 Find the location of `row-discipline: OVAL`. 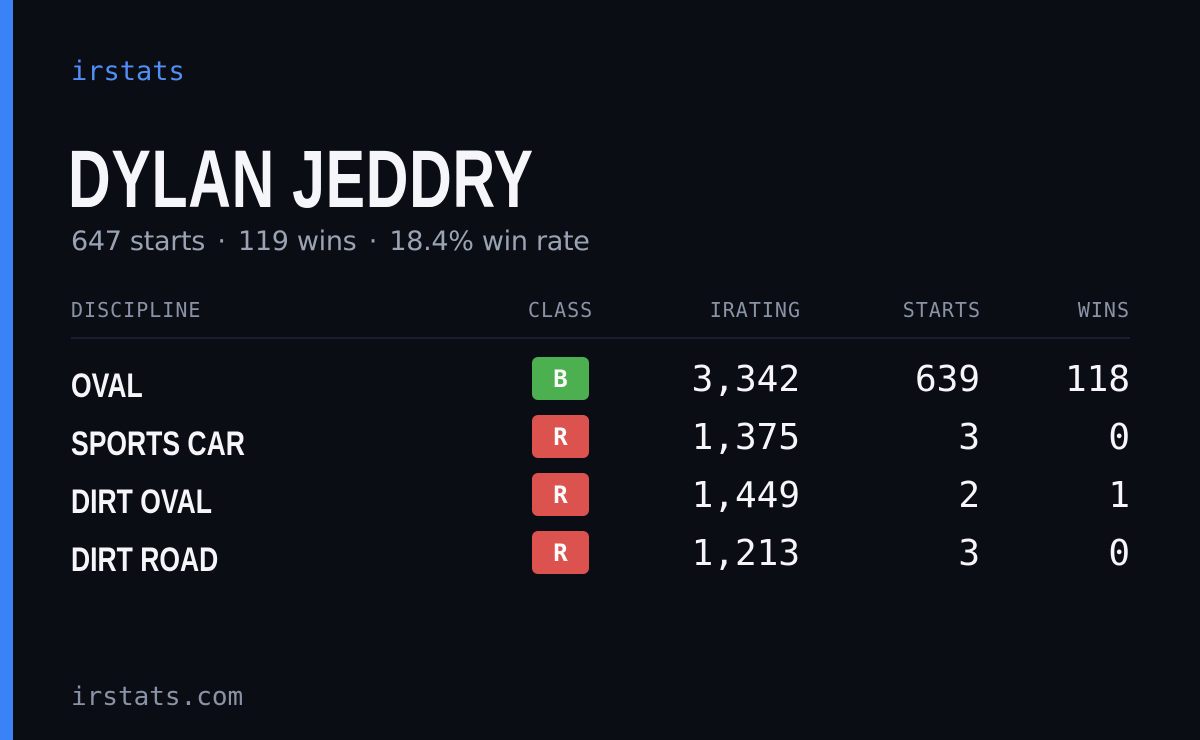

row-discipline: OVAL is located at coordinates (107, 386).